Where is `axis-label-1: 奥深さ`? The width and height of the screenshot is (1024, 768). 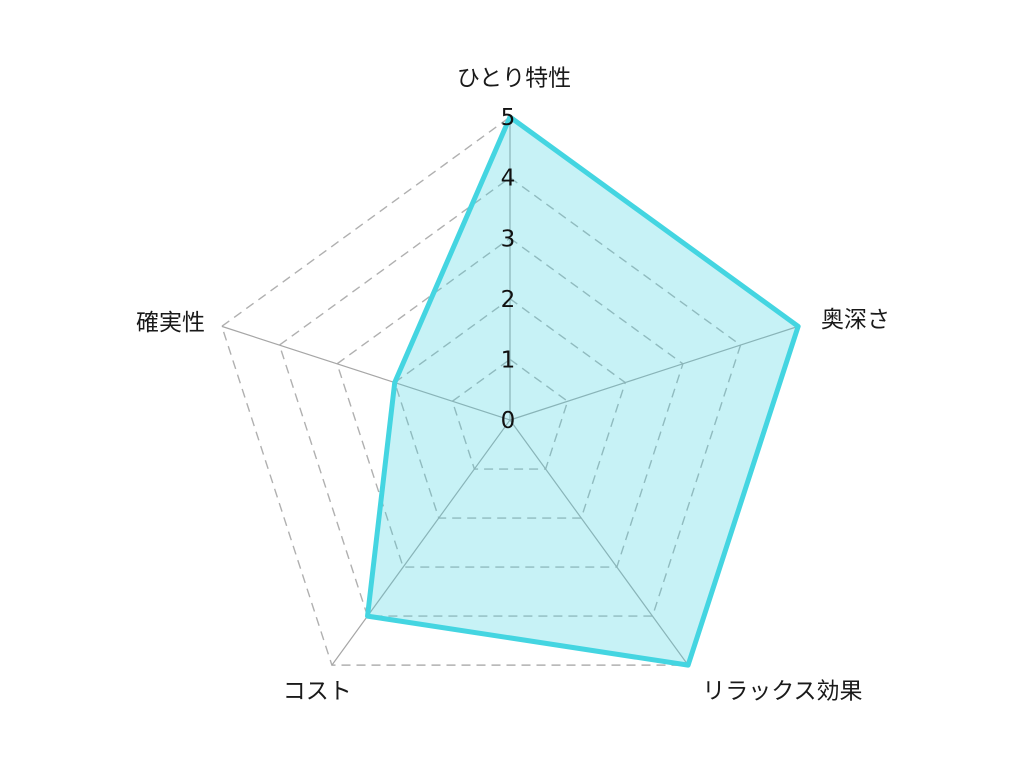 axis-label-1: 奥深さ is located at coordinates (855, 320).